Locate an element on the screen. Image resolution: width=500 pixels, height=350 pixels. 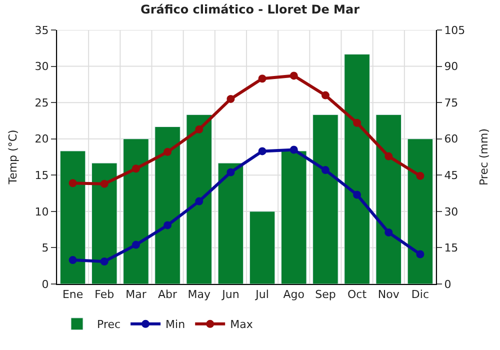
x-tick-label: Mar is located at coordinates (136, 295).